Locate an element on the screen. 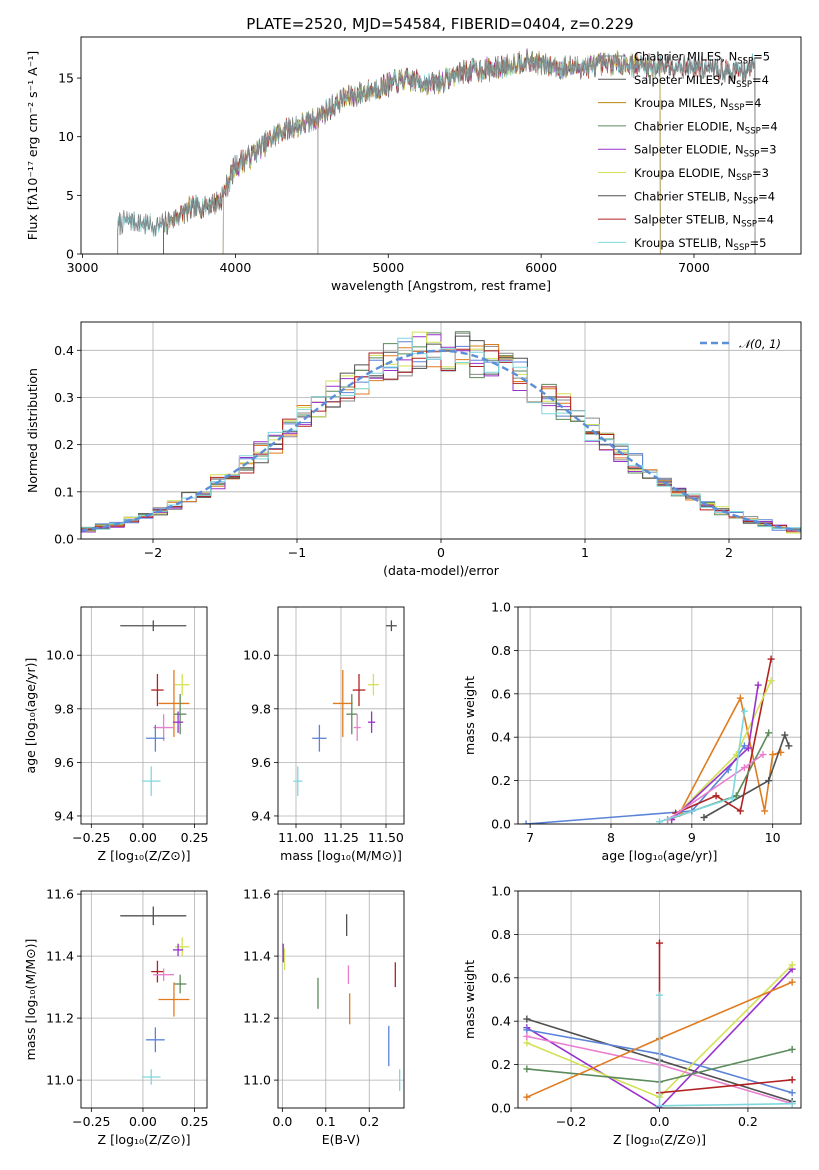 This screenshot has width=819, height=1170. axes-frame: 0.0 0.1 0.2 11.0 11.2 11.4 11.6 E(B-V) is located at coordinates (324, 1017).